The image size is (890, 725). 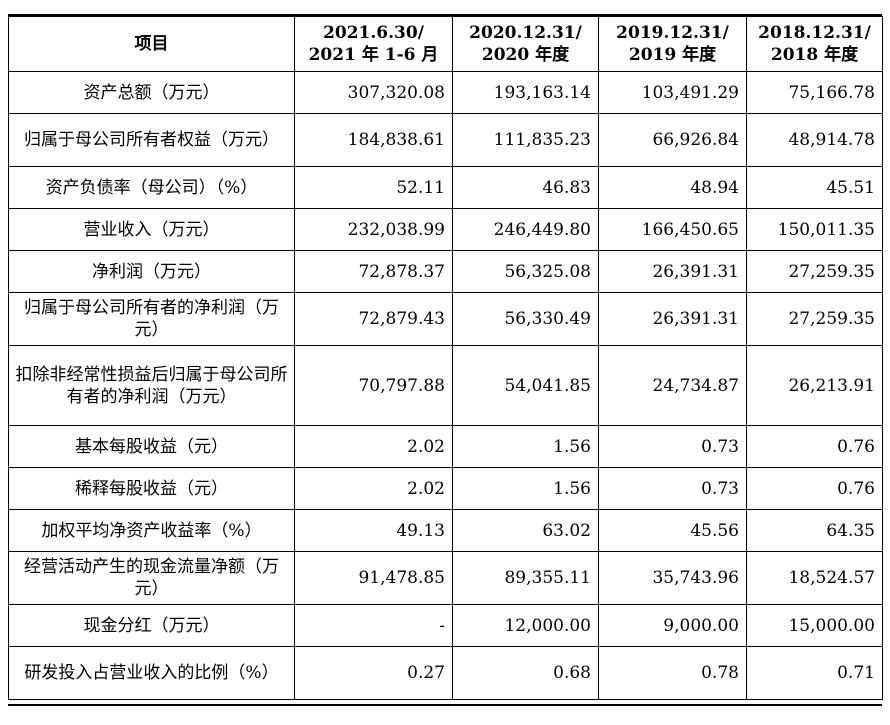 I want to click on table-row: 基本每股收益（元） 2.02 1.56 0.73 0.76, so click(x=445, y=446).